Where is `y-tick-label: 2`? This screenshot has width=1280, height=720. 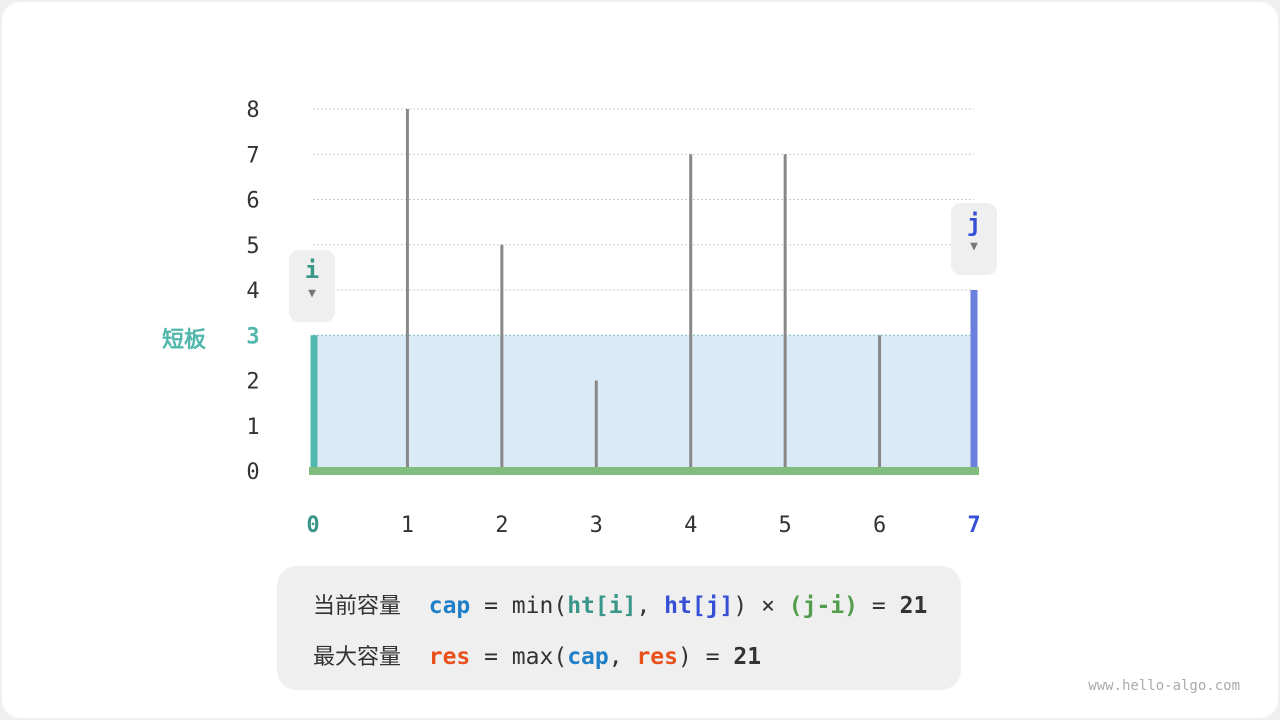
y-tick-label: 2 is located at coordinates (252, 382).